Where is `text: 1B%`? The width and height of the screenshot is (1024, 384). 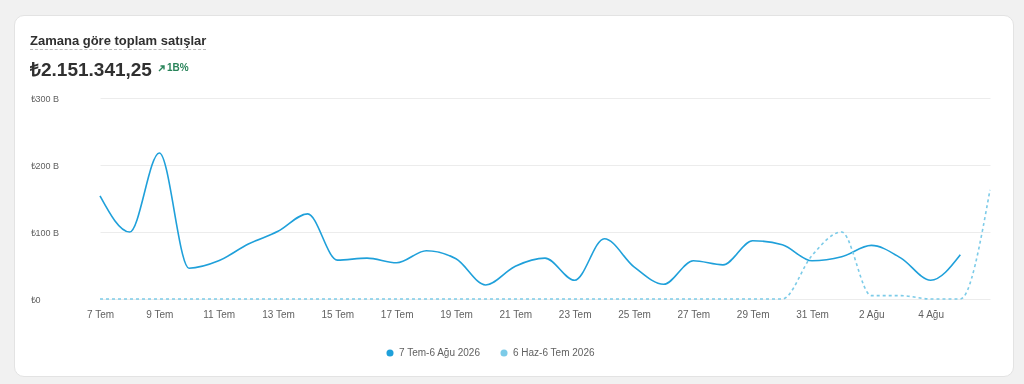
text: 1B% is located at coordinates (177, 67).